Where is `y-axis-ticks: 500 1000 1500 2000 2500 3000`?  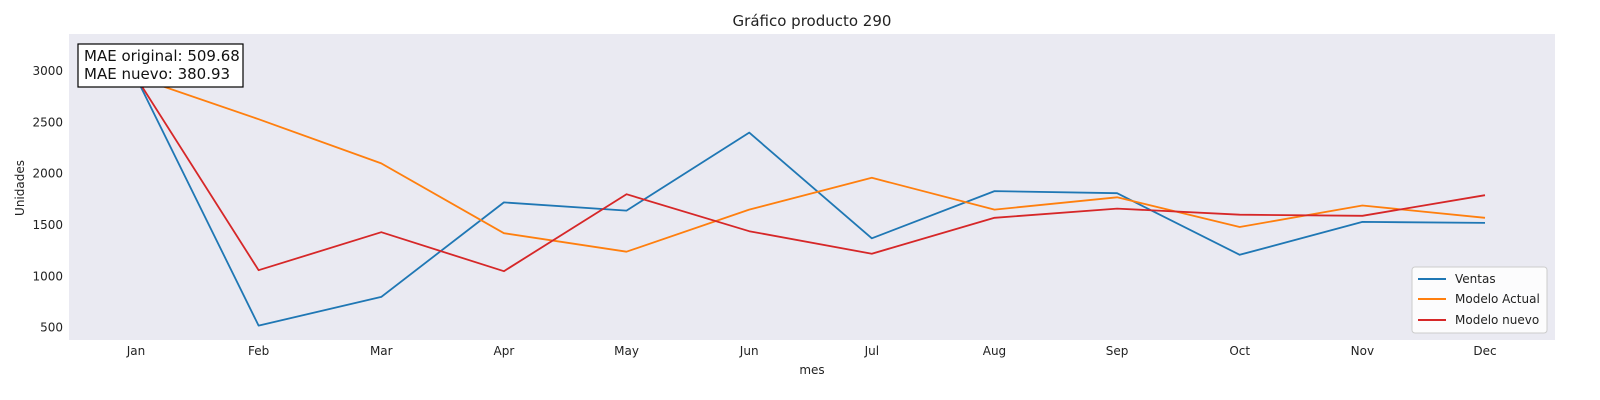 y-axis-ticks: 500 1000 1500 2000 2500 3000 is located at coordinates (47, 199).